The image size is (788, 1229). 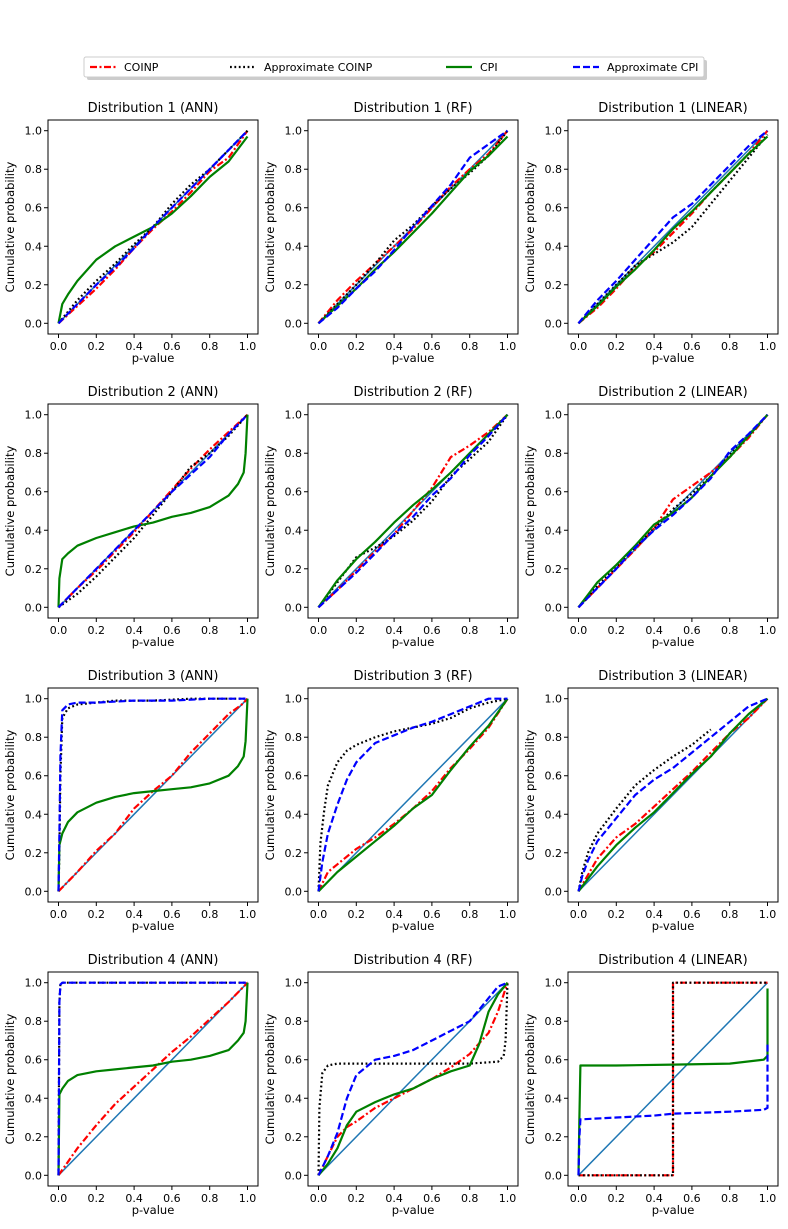 What do you see at coordinates (672, 676) in the screenshot?
I see `chart-title: Distribution 3 (LINEAR)` at bounding box center [672, 676].